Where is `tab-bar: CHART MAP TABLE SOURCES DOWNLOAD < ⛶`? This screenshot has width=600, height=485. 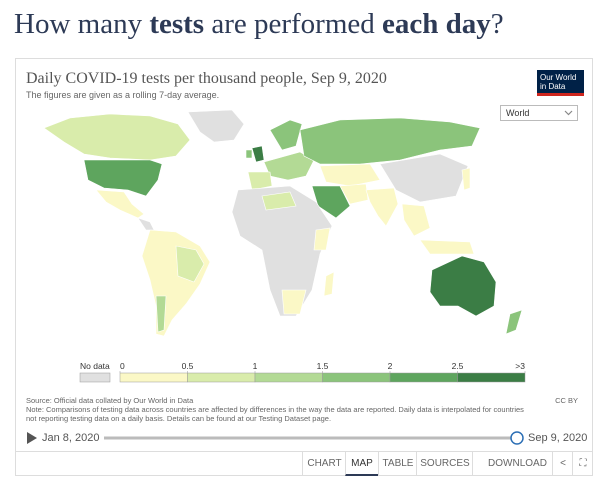 tab-bar: CHART MAP TABLE SOURCES DOWNLOAD < ⛶ is located at coordinates (304, 463).